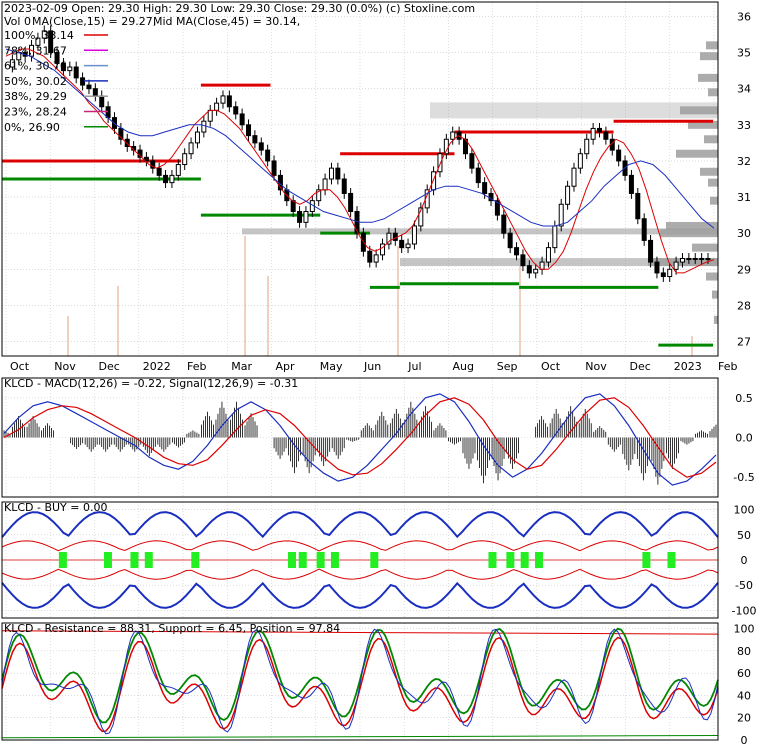  What do you see at coordinates (20, 366) in the screenshot?
I see `x-tick-label: Oct` at bounding box center [20, 366].